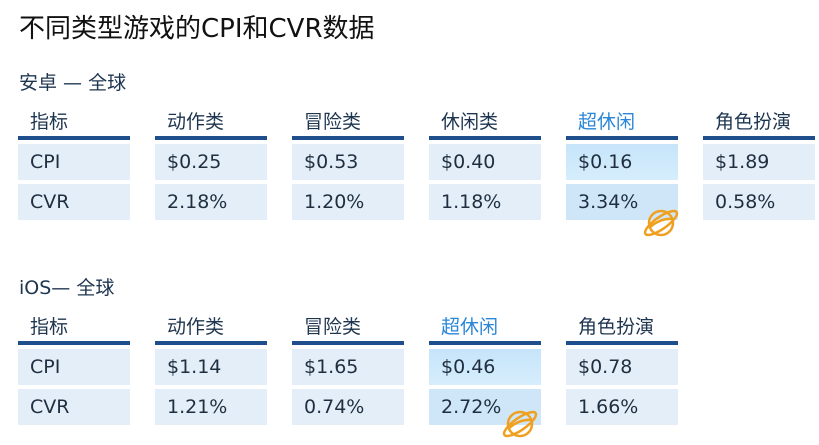  I want to click on cvr-value: 1.66%, so click(622, 407).